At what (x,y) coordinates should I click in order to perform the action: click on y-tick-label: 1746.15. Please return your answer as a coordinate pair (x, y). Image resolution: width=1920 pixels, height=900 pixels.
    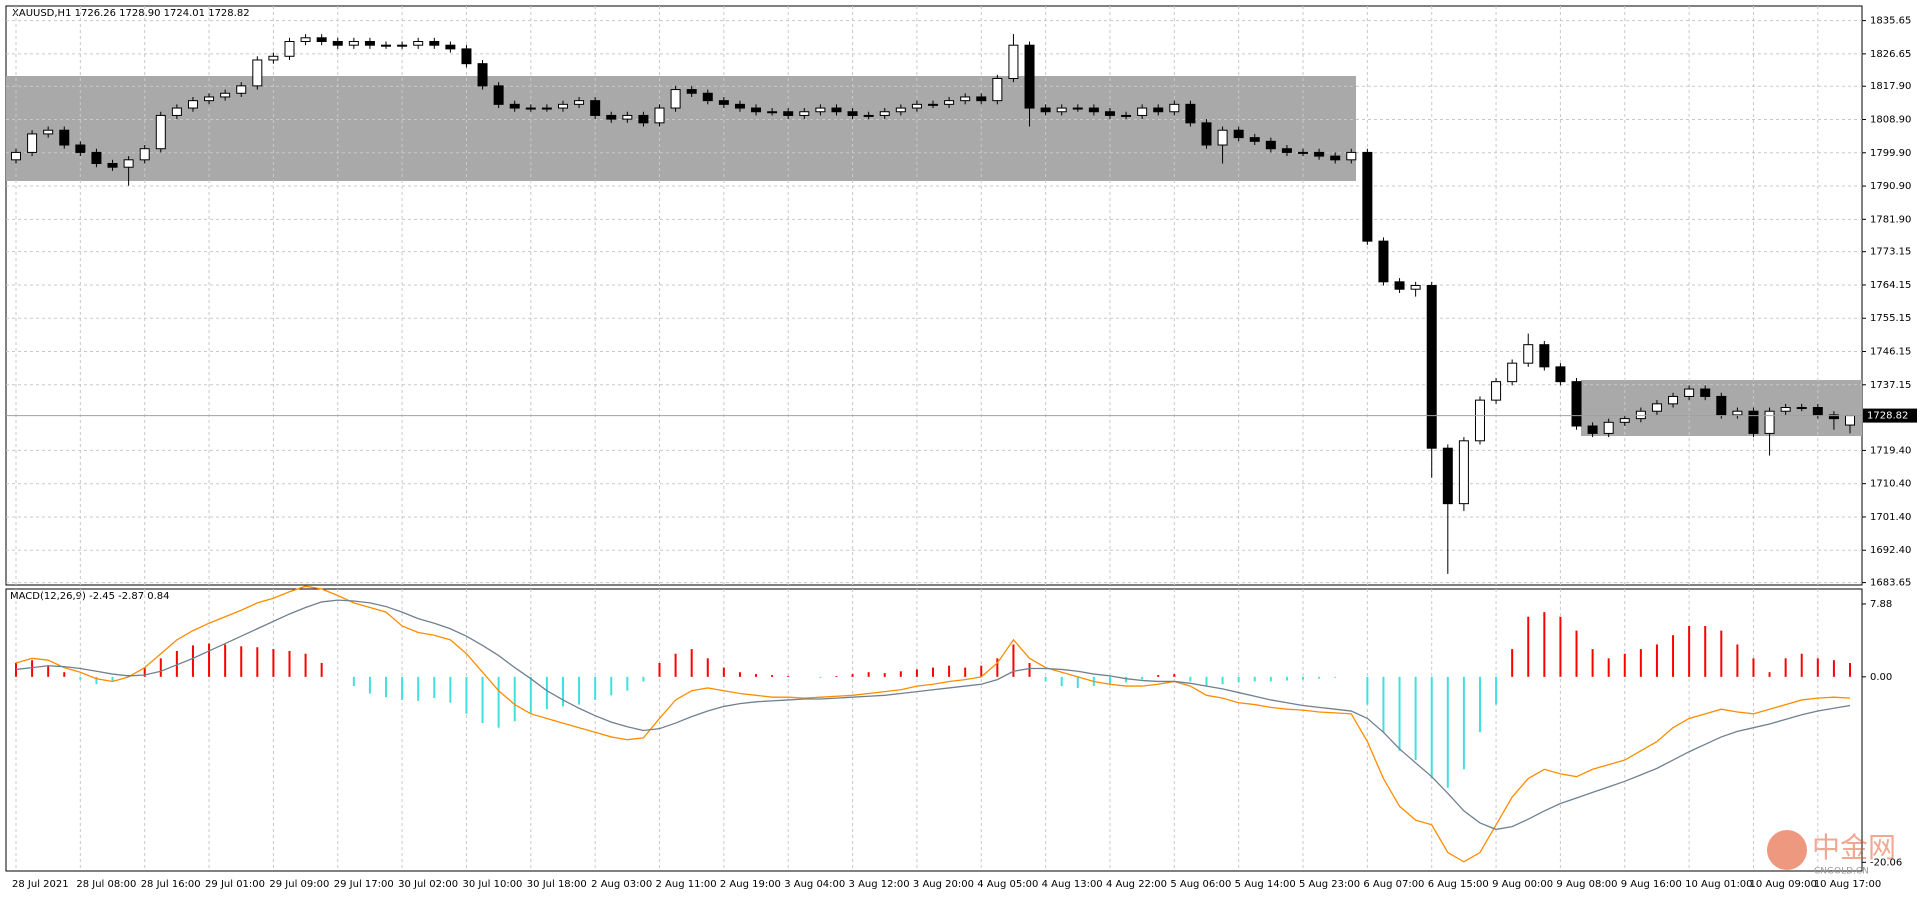
    Looking at the image, I should click on (1890, 352).